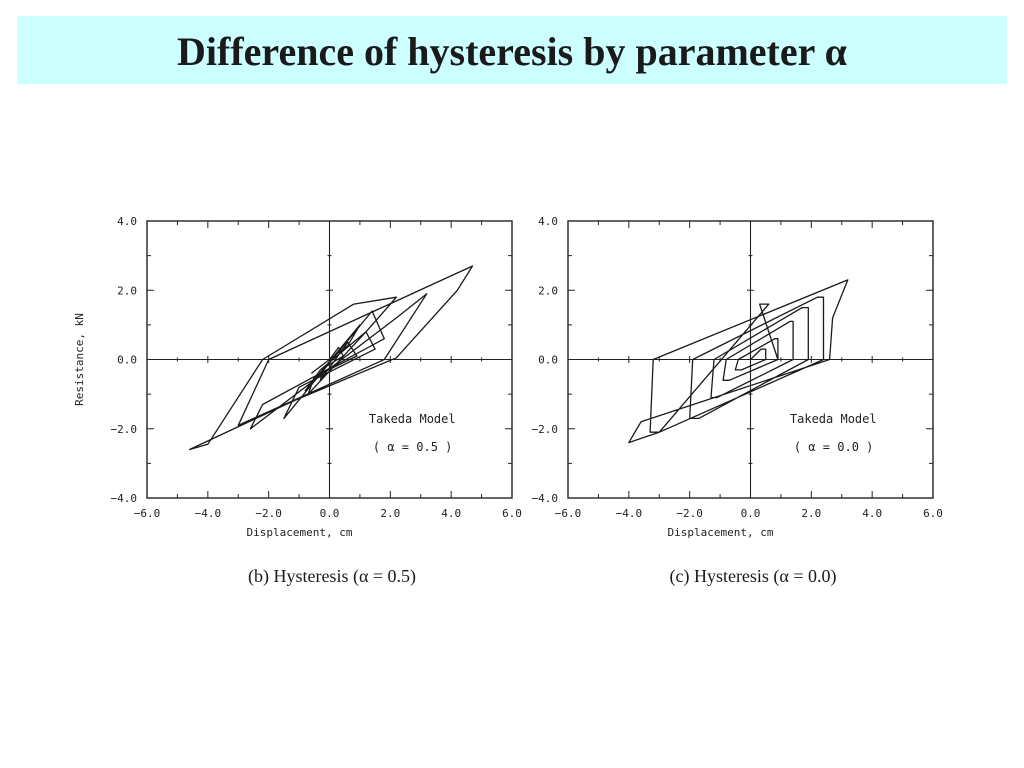 The height and width of the screenshot is (768, 1024). Describe the element at coordinates (332, 576) in the screenshot. I see `caption-b: (b) Hysteresis (α = 0.5)` at that location.